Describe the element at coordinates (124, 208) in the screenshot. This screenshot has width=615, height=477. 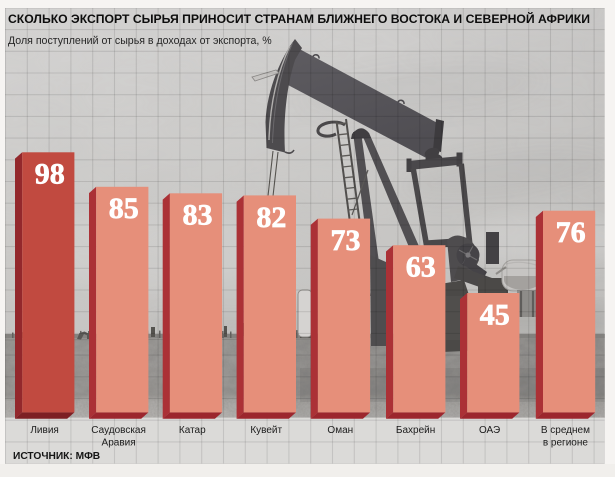
I see `svg-text: 85` at that location.